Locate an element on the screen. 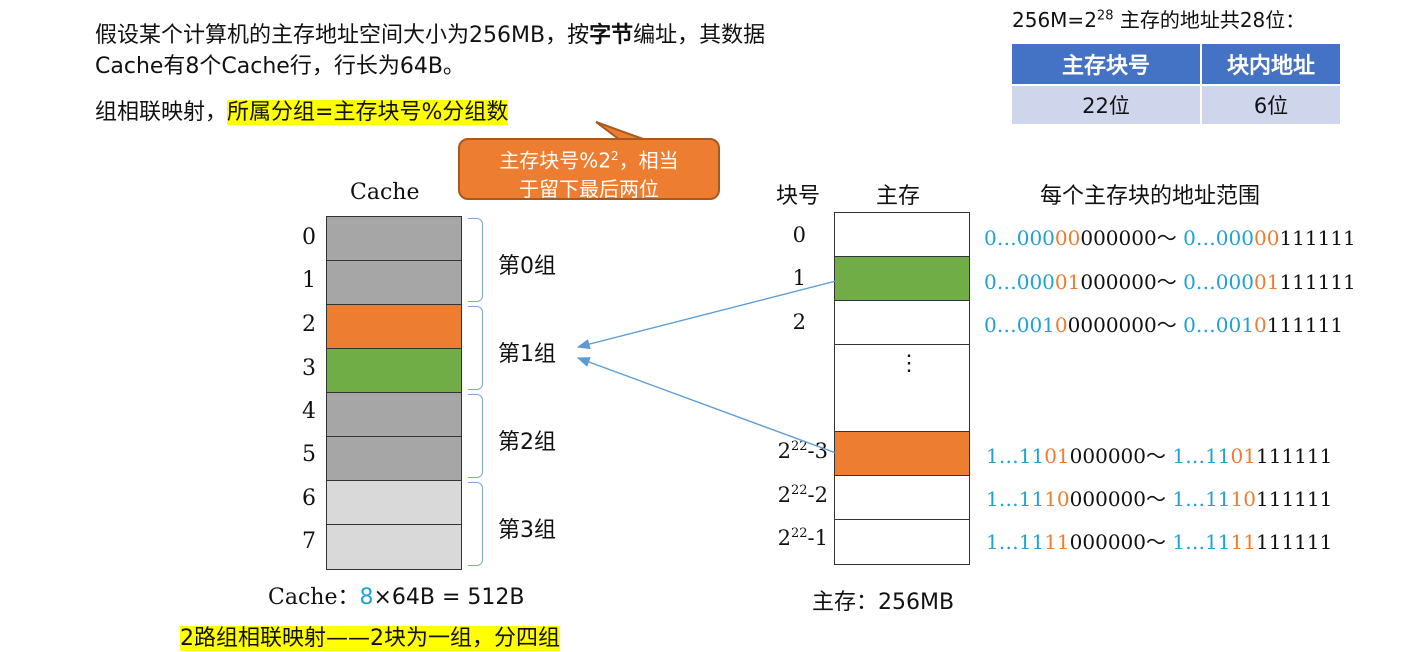 This screenshot has width=1419, height=652. range-1: 0…00001000000～ 0…00001111111 is located at coordinates (1170, 282).